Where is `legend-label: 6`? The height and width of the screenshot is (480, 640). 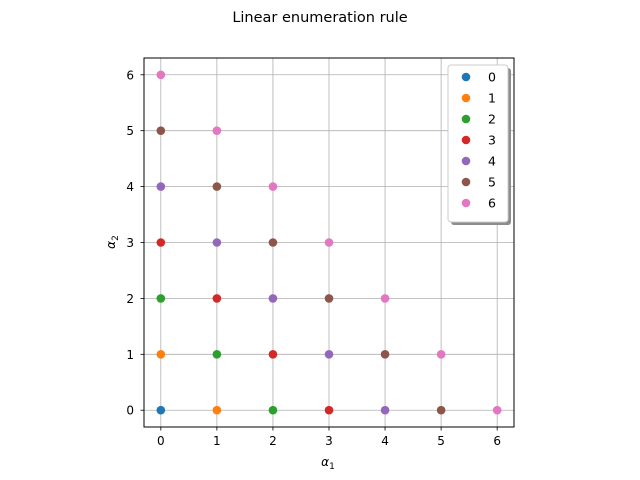 legend-label: 6 is located at coordinates (492, 203).